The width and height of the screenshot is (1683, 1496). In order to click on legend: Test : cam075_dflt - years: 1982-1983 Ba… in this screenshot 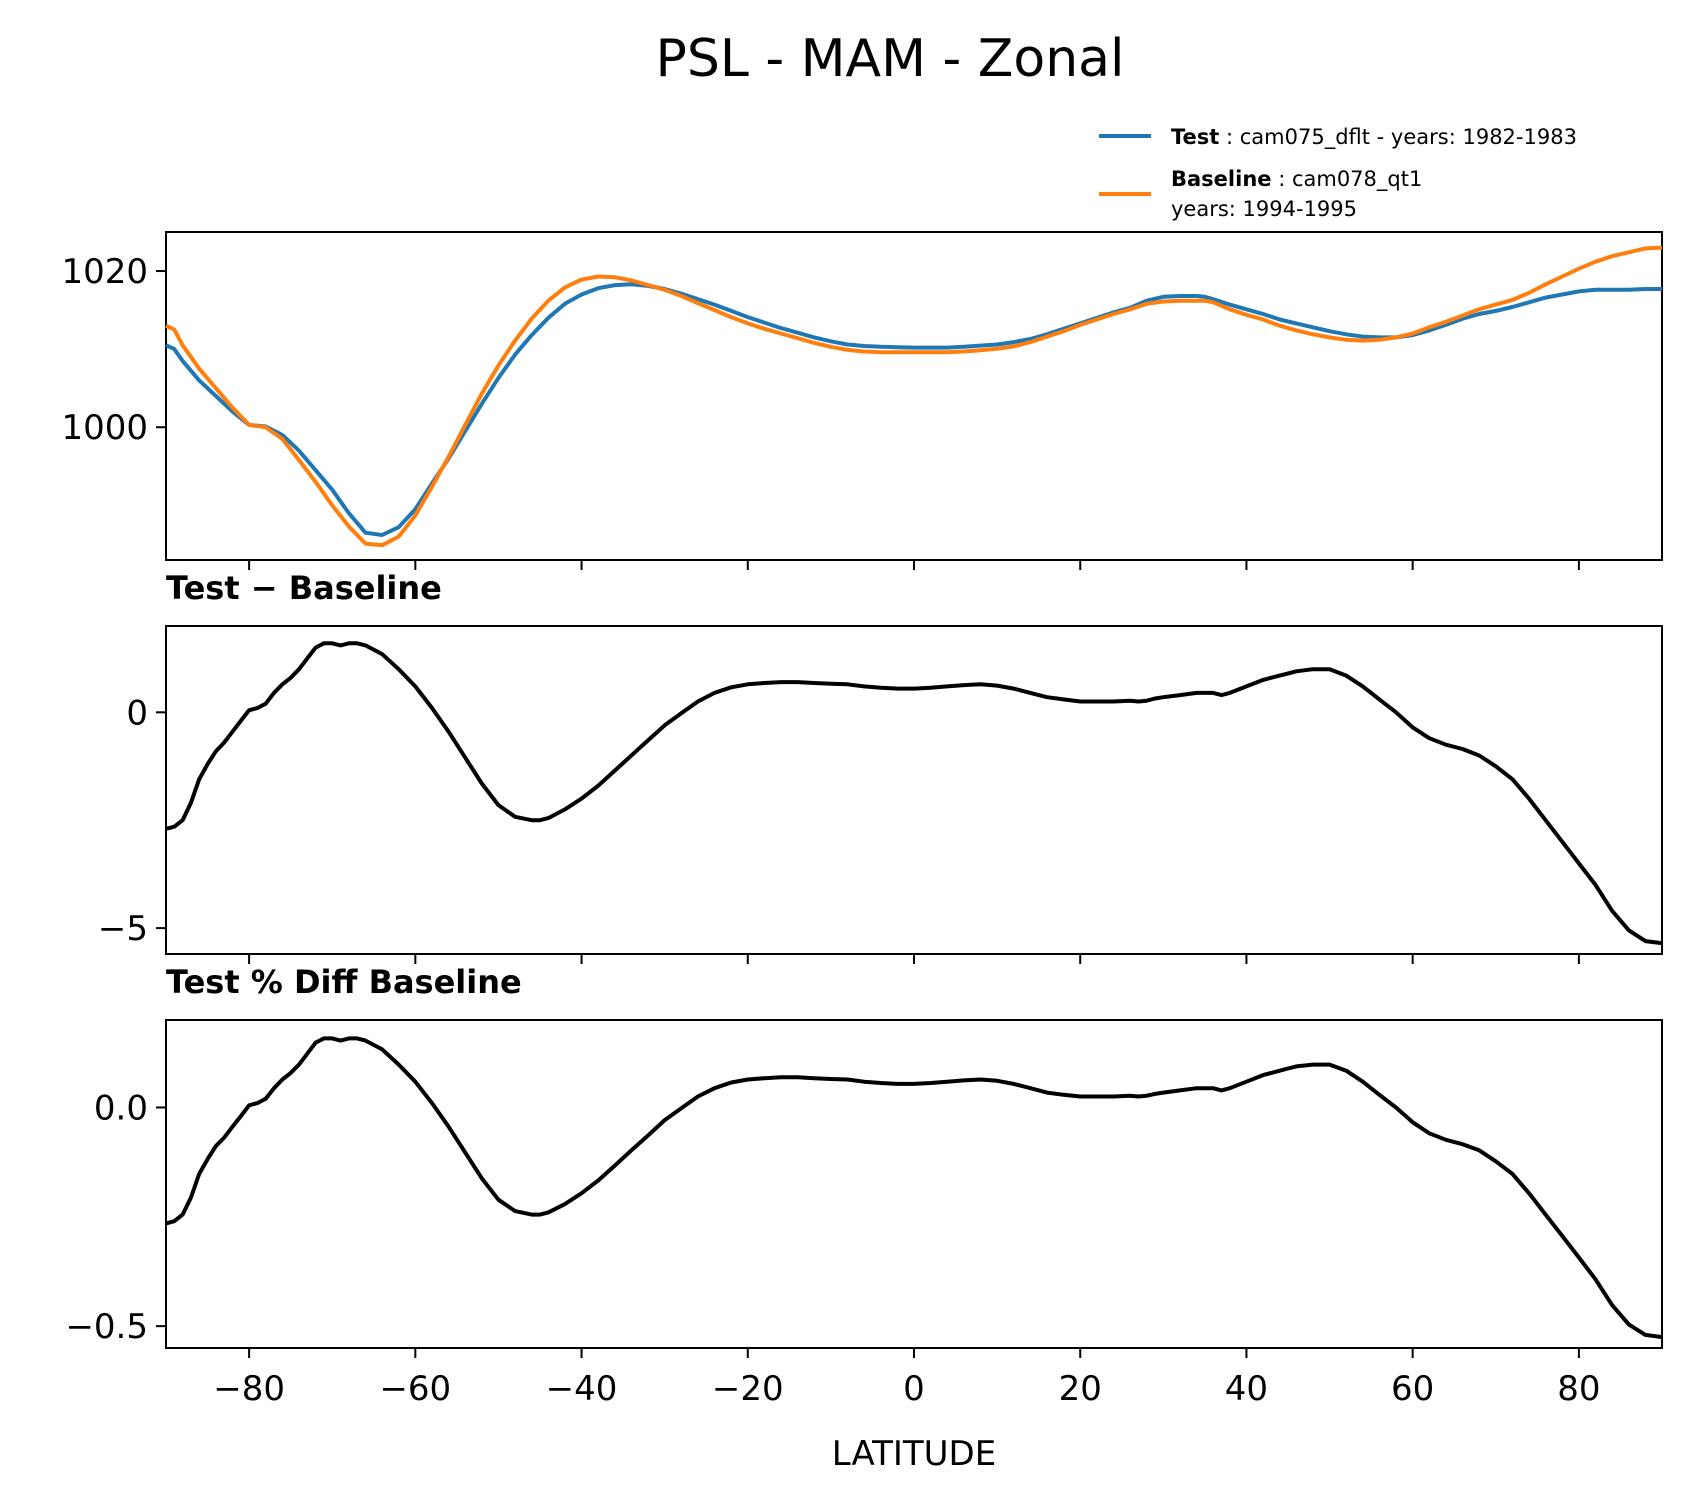, I will do `click(1338, 173)`.